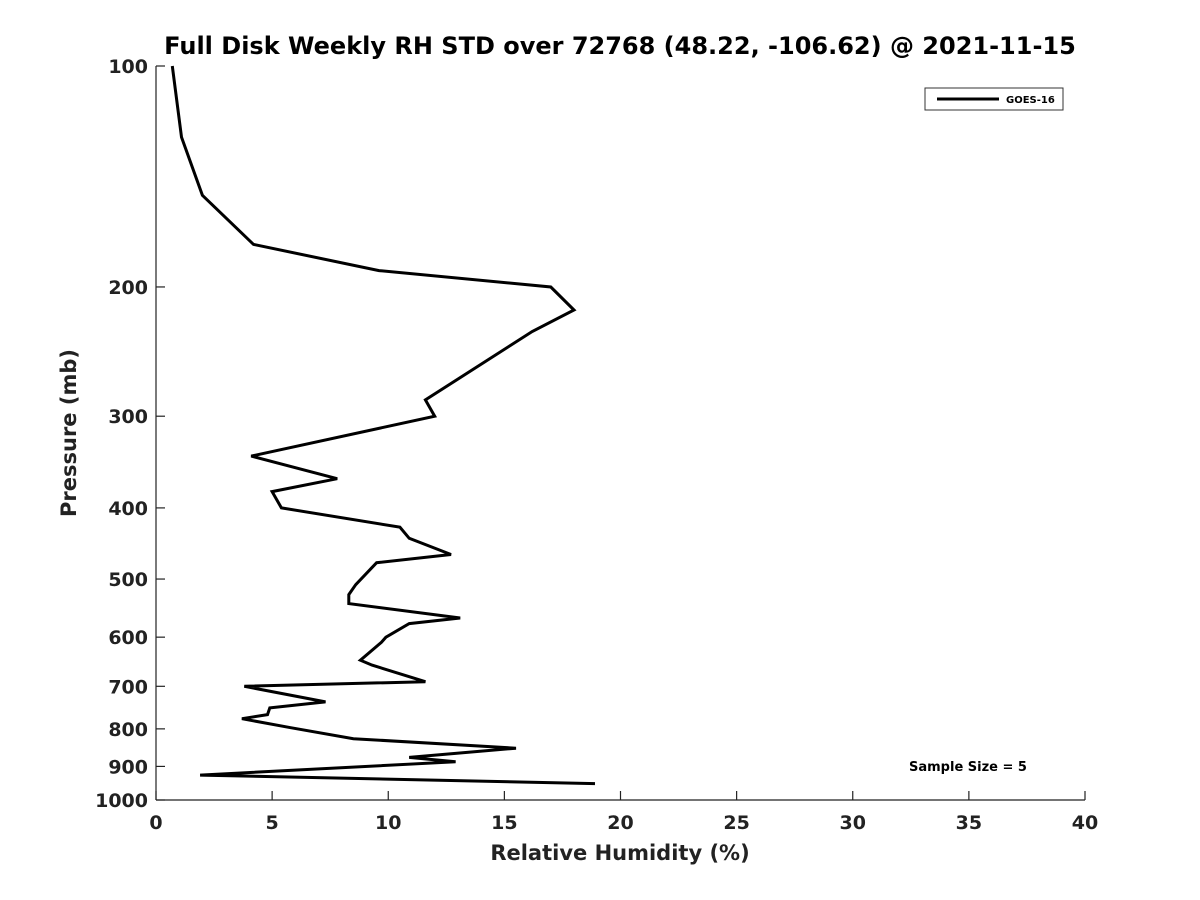 This screenshot has width=1200, height=900. What do you see at coordinates (994, 99) in the screenshot?
I see `legend: GOES-16` at bounding box center [994, 99].